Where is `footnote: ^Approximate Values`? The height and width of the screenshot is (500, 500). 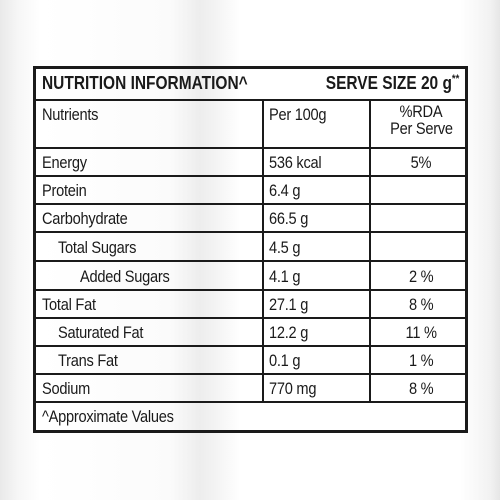 footnote: ^Approximate Values is located at coordinates (108, 416).